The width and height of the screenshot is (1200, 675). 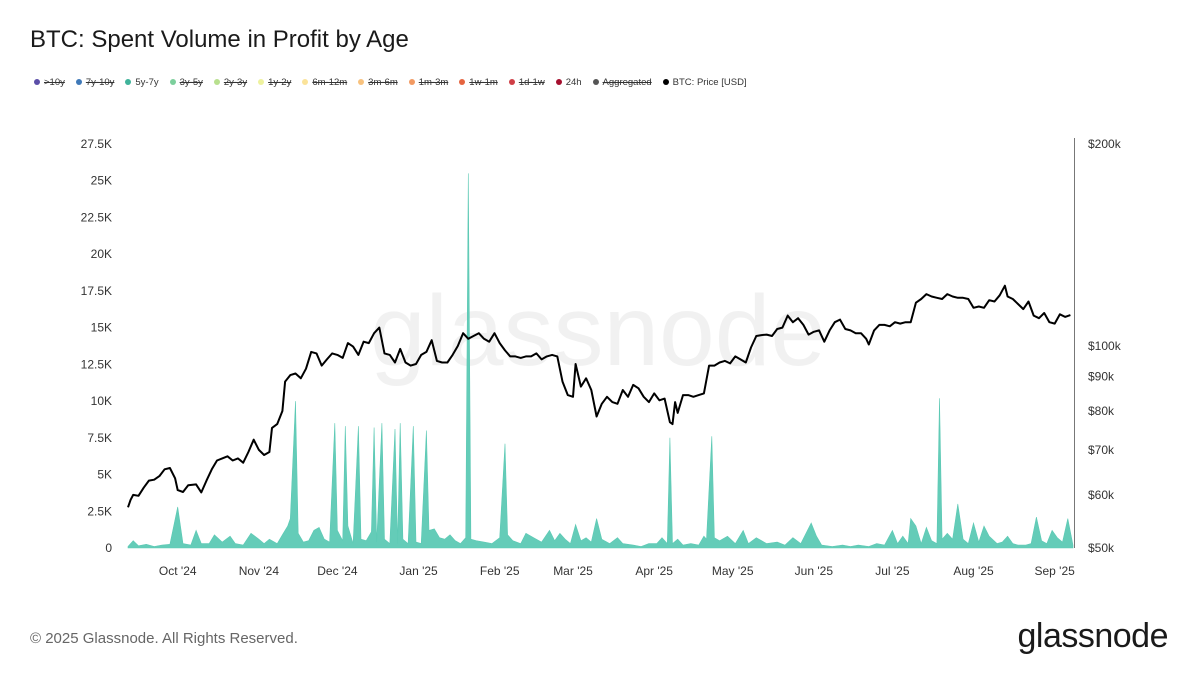 I want to click on x-tick-label: Dec '24, so click(x=337, y=571).